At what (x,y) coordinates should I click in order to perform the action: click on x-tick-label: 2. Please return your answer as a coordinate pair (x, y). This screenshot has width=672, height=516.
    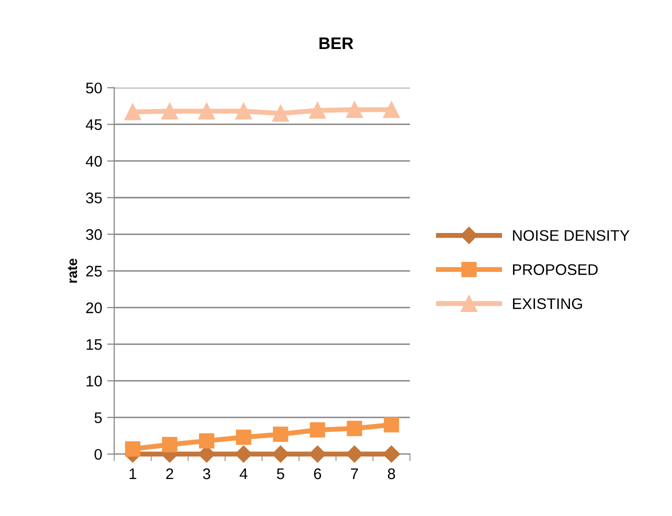
    Looking at the image, I should click on (170, 474).